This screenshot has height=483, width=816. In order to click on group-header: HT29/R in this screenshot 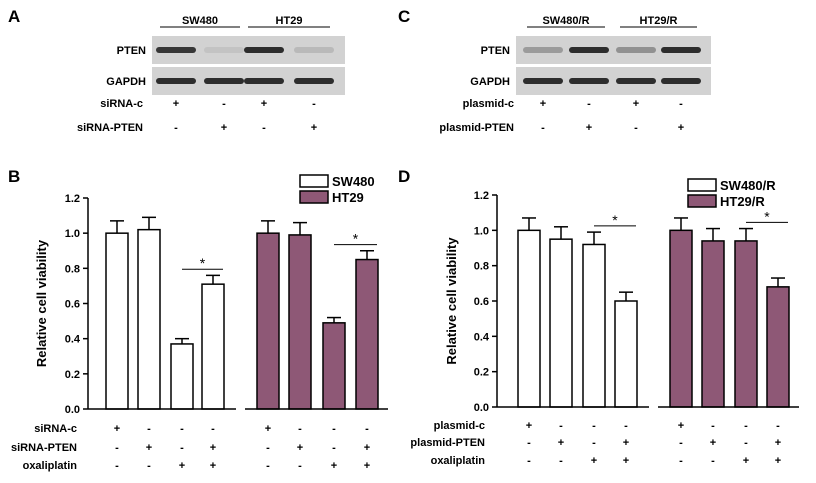, I will do `click(659, 21)`.